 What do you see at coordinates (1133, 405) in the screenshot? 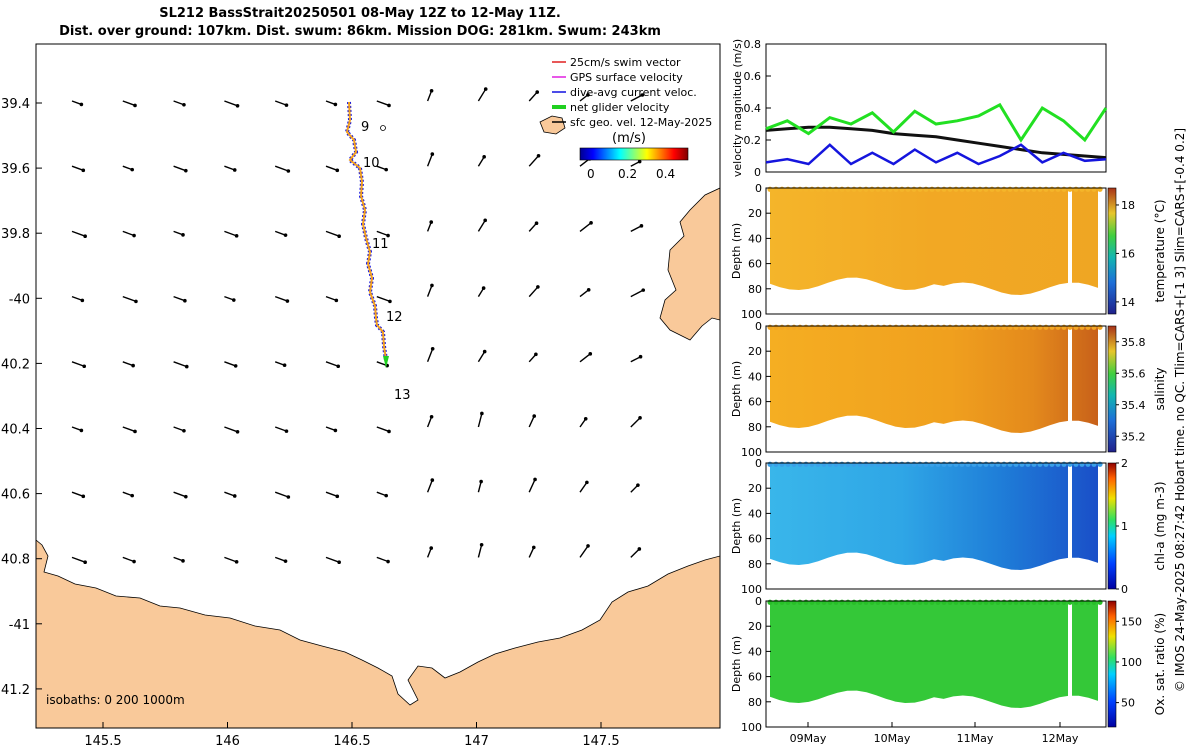
I see `colorbar-tick-label: 35.4` at bounding box center [1133, 405].